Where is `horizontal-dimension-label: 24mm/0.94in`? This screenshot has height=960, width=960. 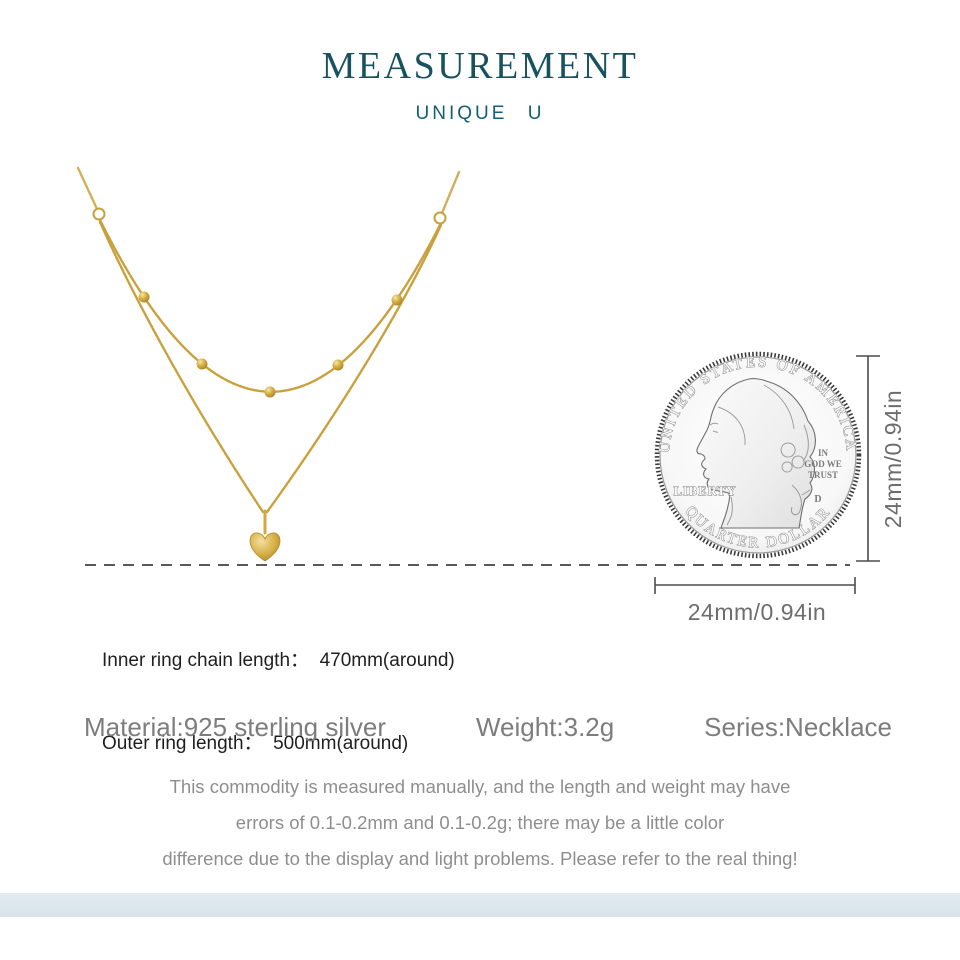 horizontal-dimension-label: 24mm/0.94in is located at coordinates (757, 612).